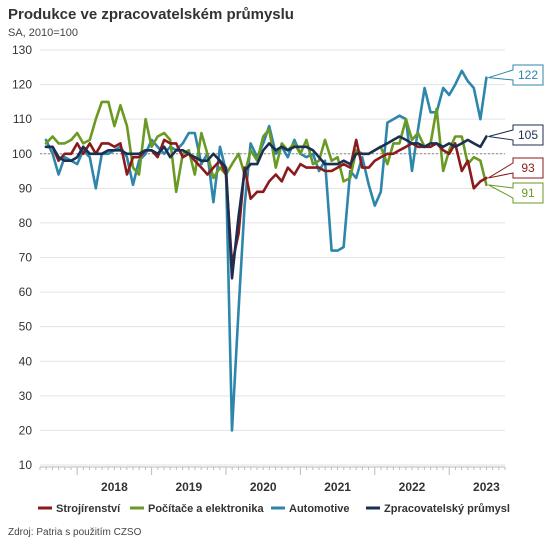  What do you see at coordinates (447, 509) in the screenshot?
I see `legend-label: Zpracovatelský průmysl` at bounding box center [447, 509].